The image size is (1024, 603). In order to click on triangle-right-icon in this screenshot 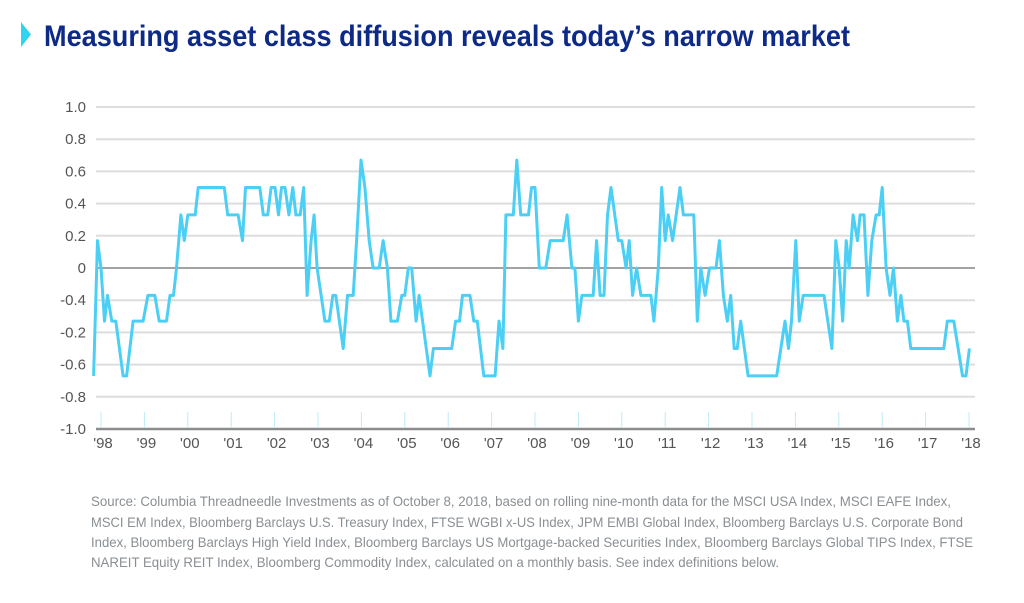, I will do `click(26, 34)`.